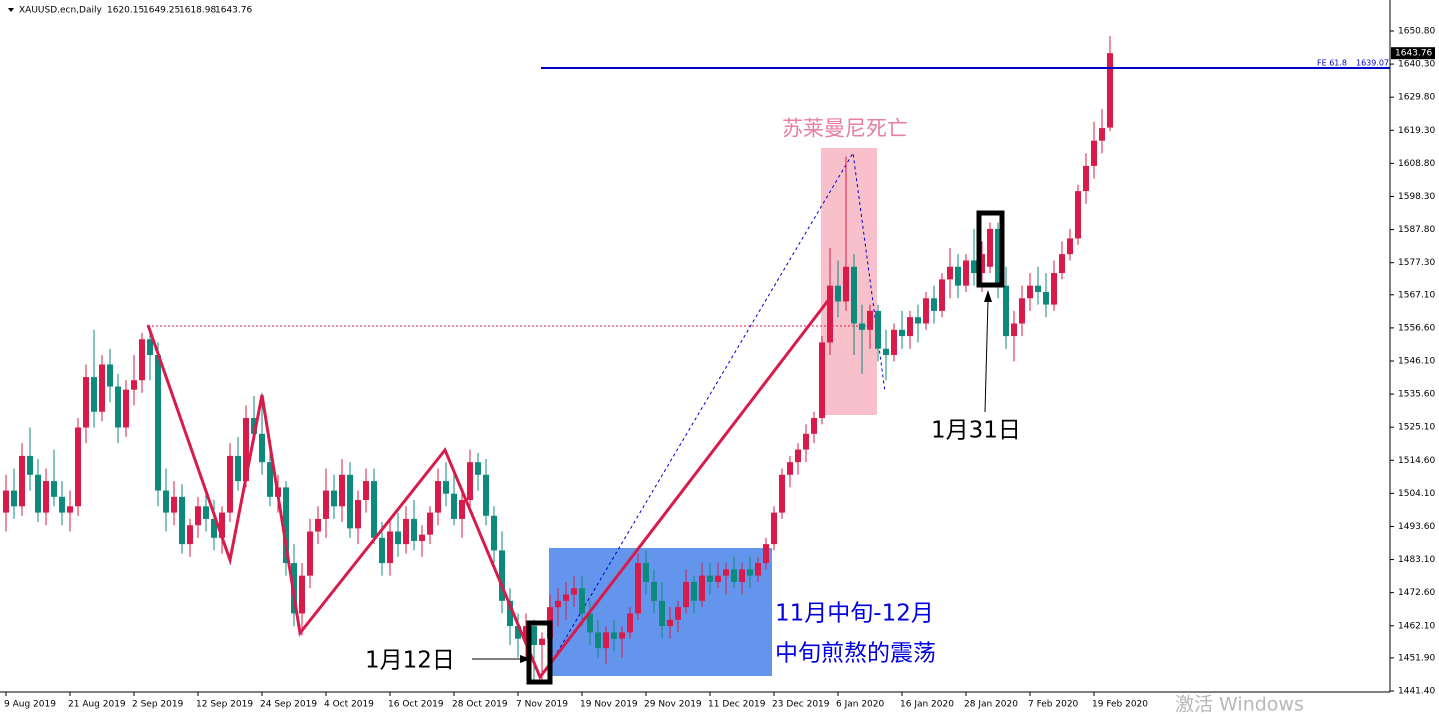 The image size is (1439, 714). Describe the element at coordinates (480, 705) in the screenshot. I see `x-tick-label: 28 Oct 2019` at that location.